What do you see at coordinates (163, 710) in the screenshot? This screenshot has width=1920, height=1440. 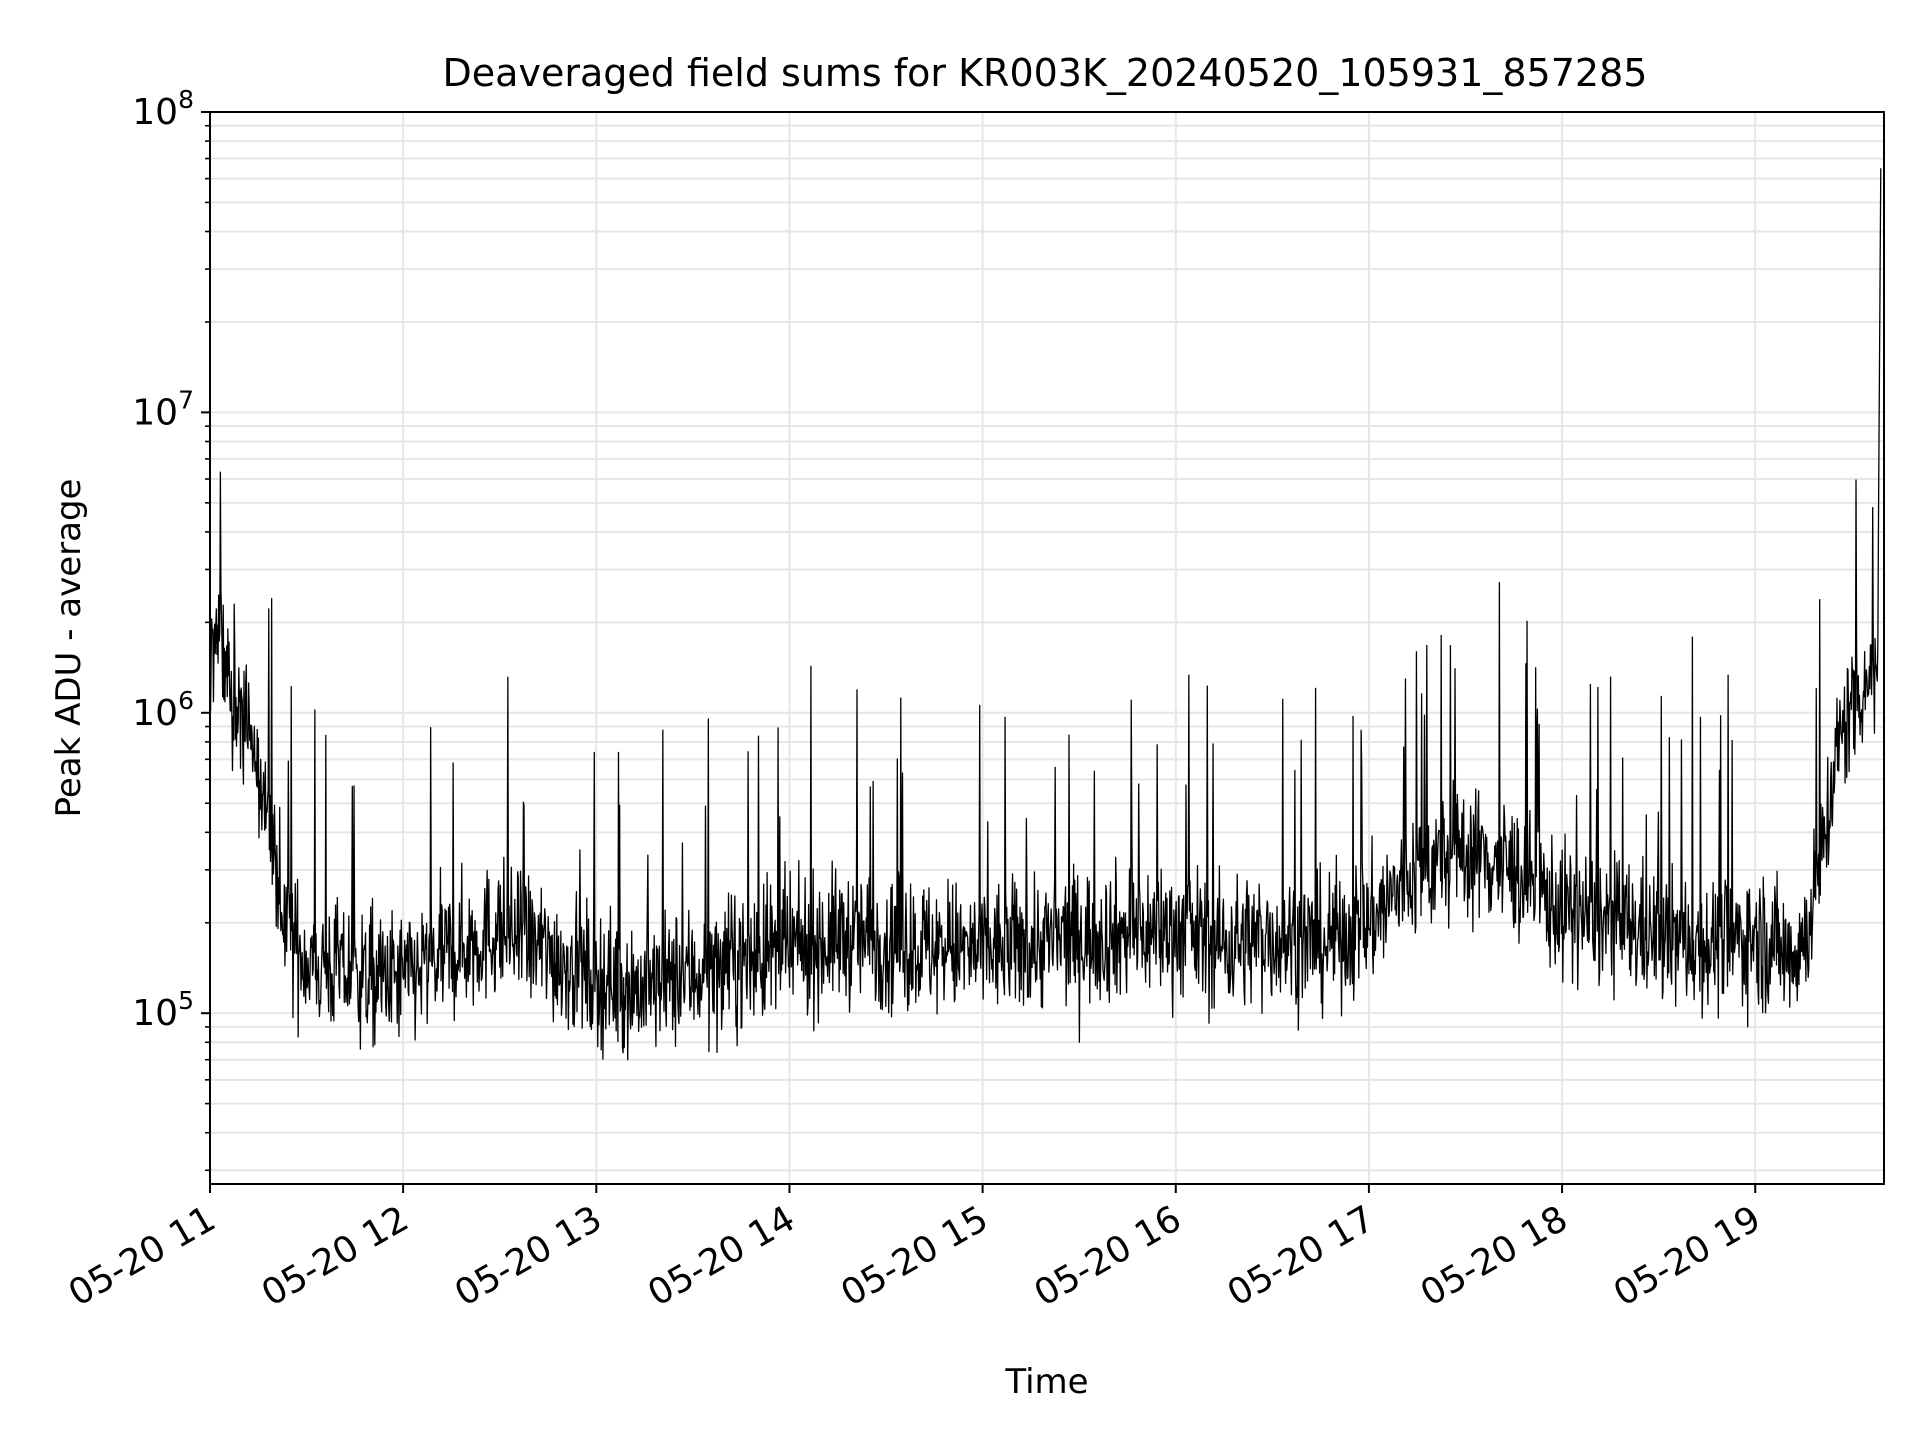 I see `y-tick-label: 10⁶` at bounding box center [163, 710].